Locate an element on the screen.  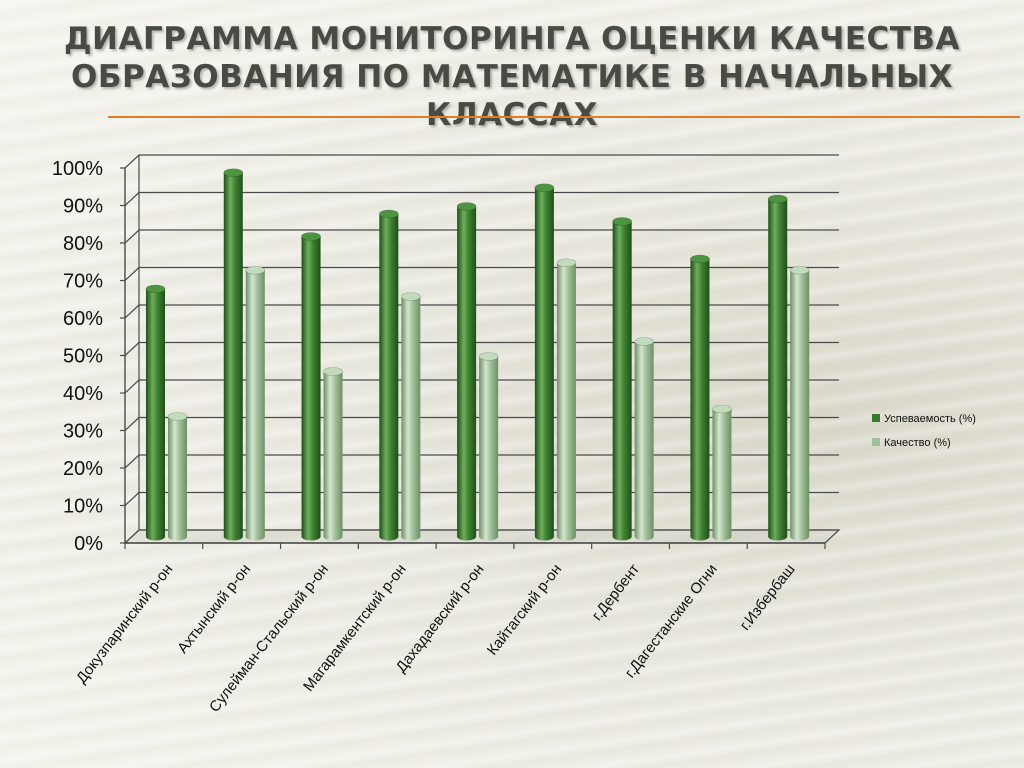
y-tick-label: 70% is located at coordinates (83, 282).